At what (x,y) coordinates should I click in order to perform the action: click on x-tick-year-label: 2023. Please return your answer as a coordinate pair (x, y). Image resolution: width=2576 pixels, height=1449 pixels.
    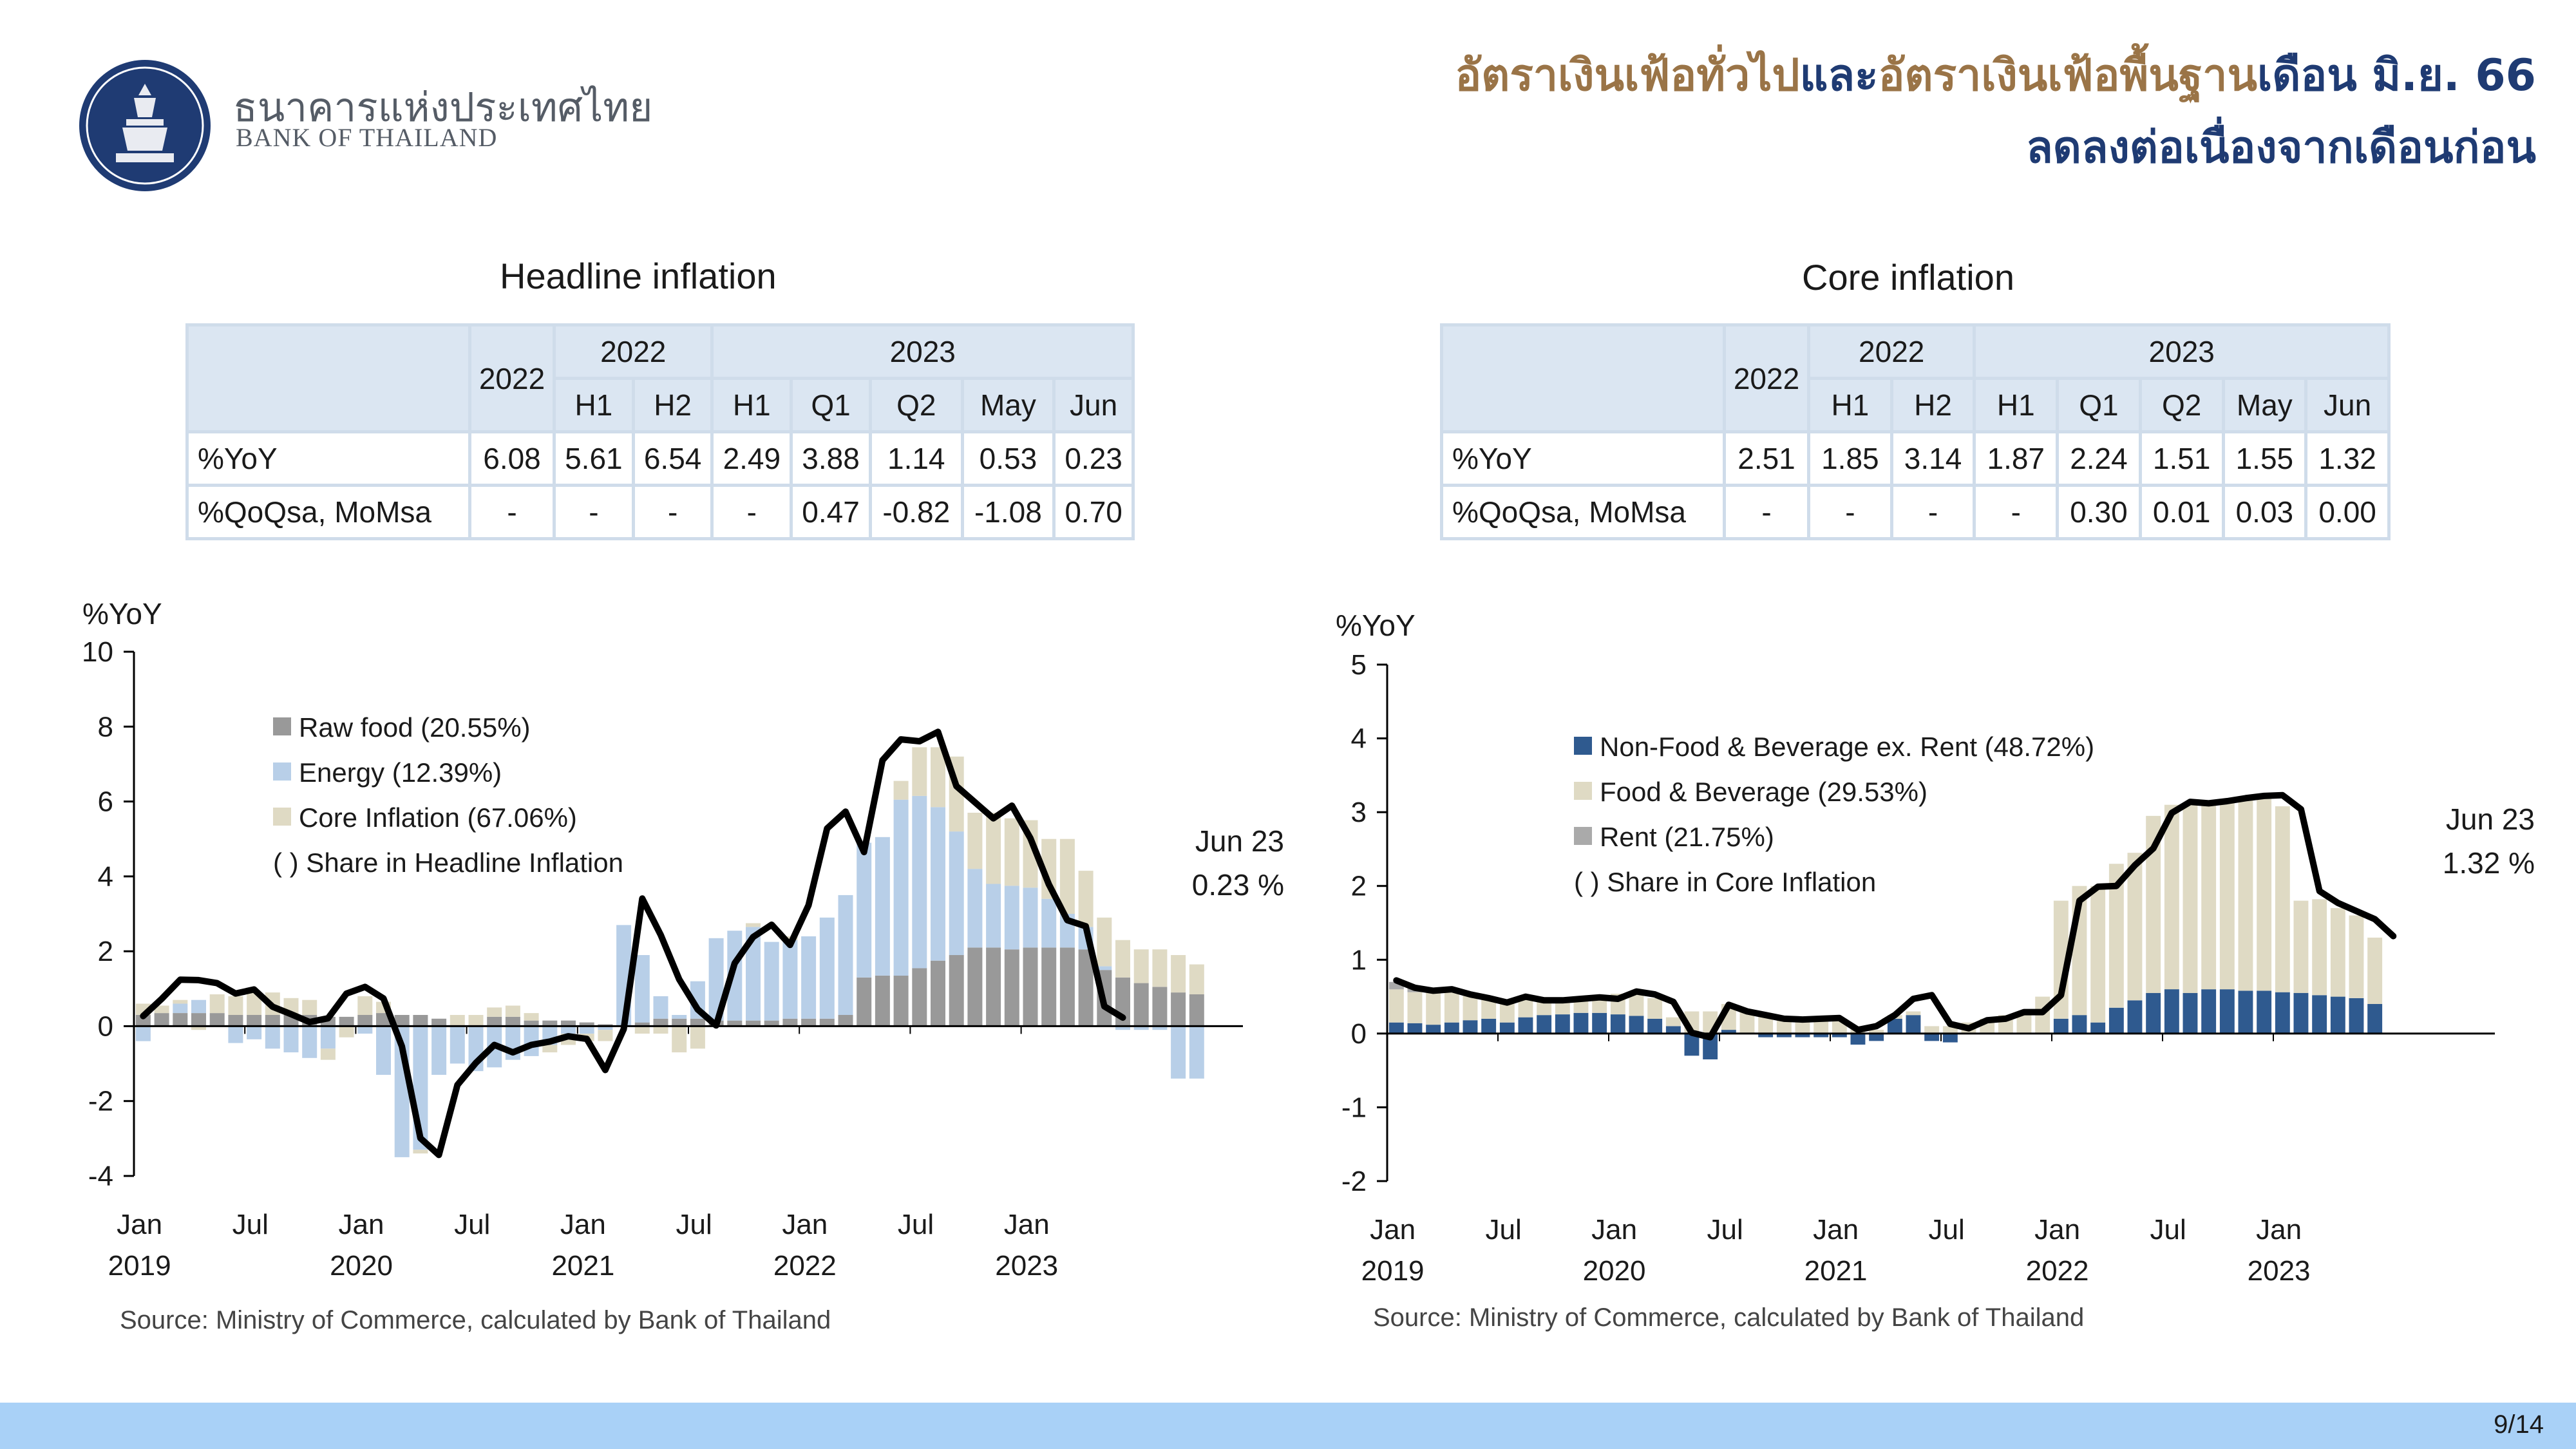
    Looking at the image, I should click on (1027, 1266).